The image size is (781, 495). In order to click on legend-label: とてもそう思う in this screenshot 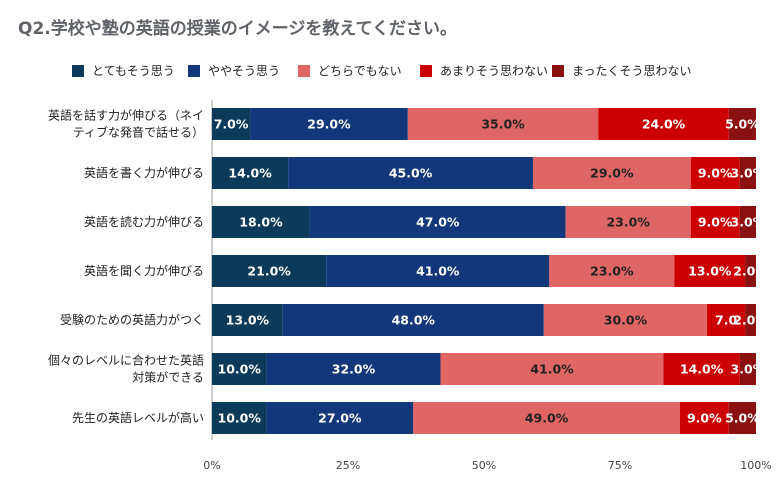, I will do `click(133, 71)`.